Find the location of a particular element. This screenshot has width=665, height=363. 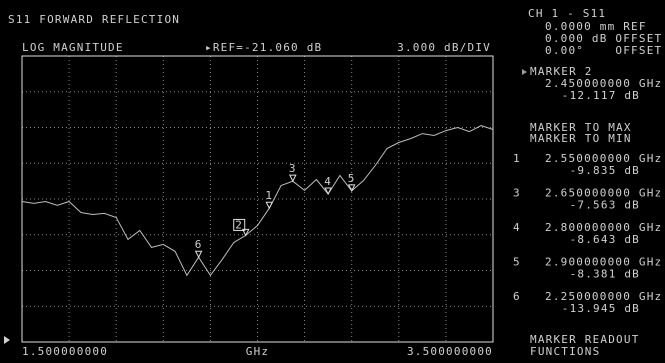

marker-label: 2 is located at coordinates (239, 224).